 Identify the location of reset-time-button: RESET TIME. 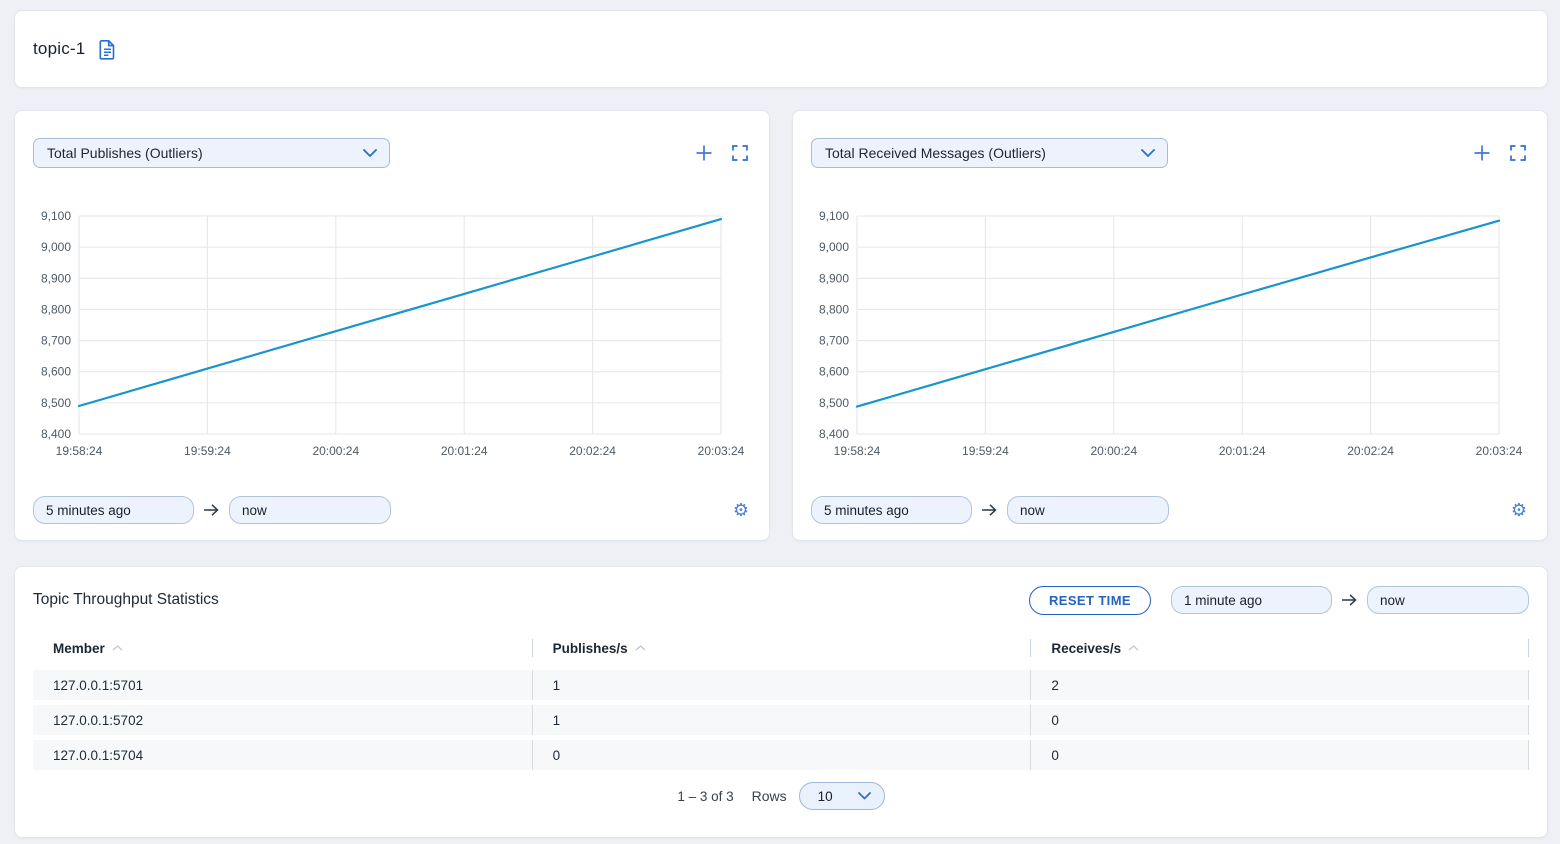
(1089, 600).